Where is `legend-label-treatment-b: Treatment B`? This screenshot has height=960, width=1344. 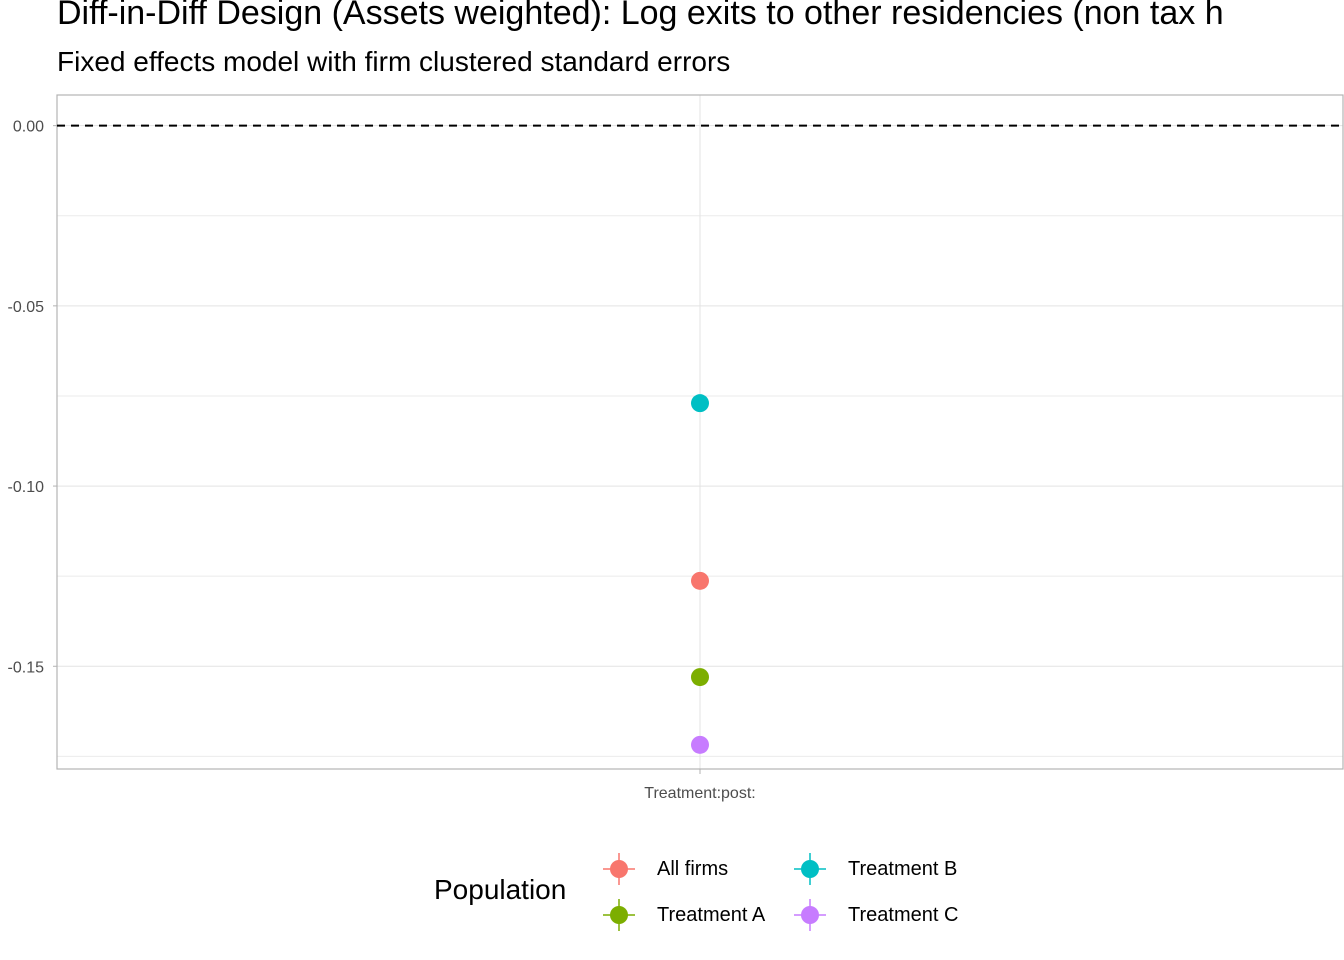 legend-label-treatment-b: Treatment B is located at coordinates (903, 868).